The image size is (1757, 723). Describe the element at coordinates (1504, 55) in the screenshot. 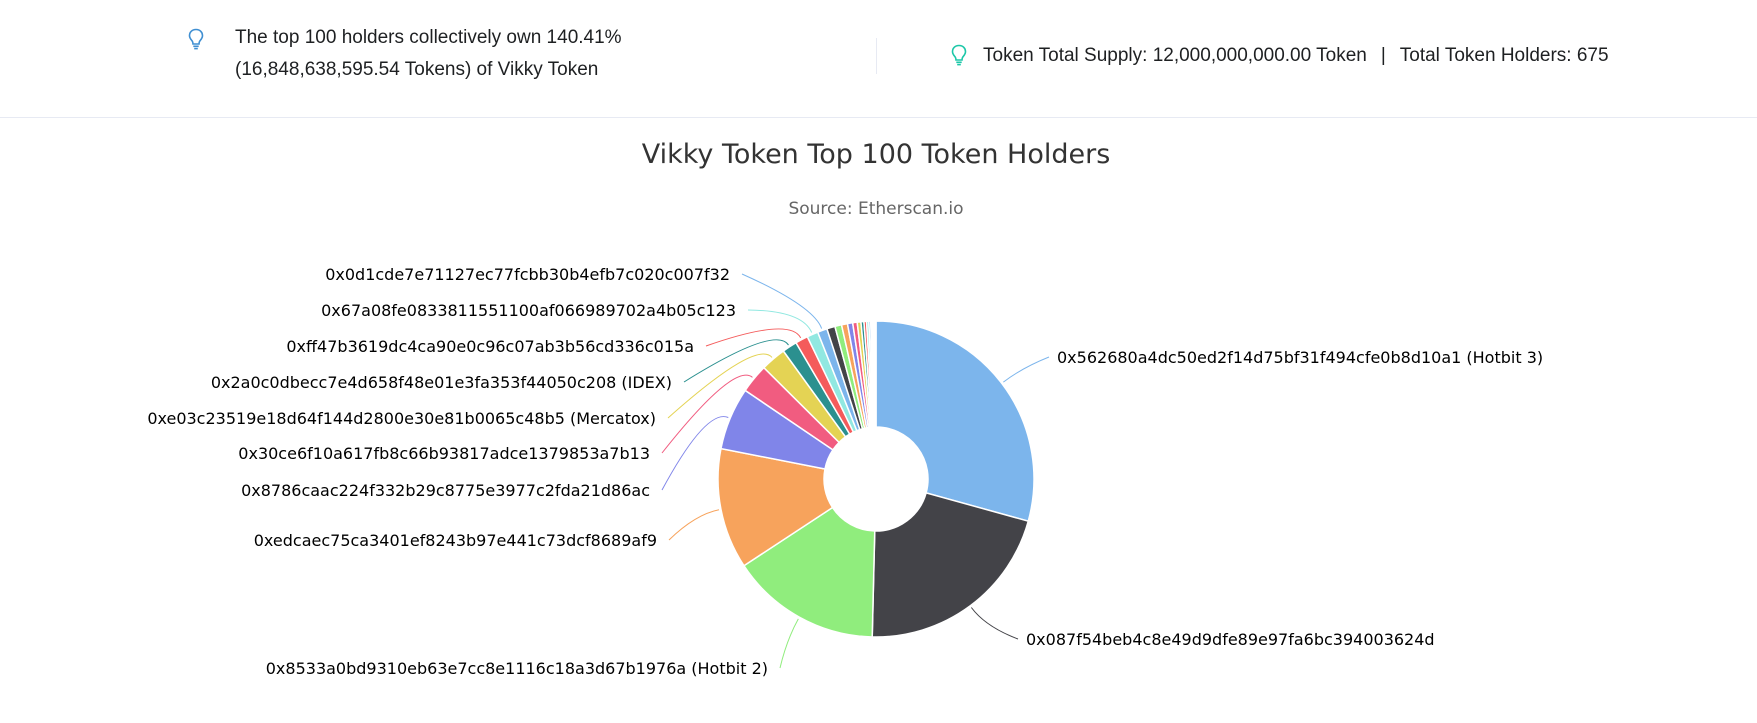

I see `total-holders-text: Total Token Holders: 675` at that location.